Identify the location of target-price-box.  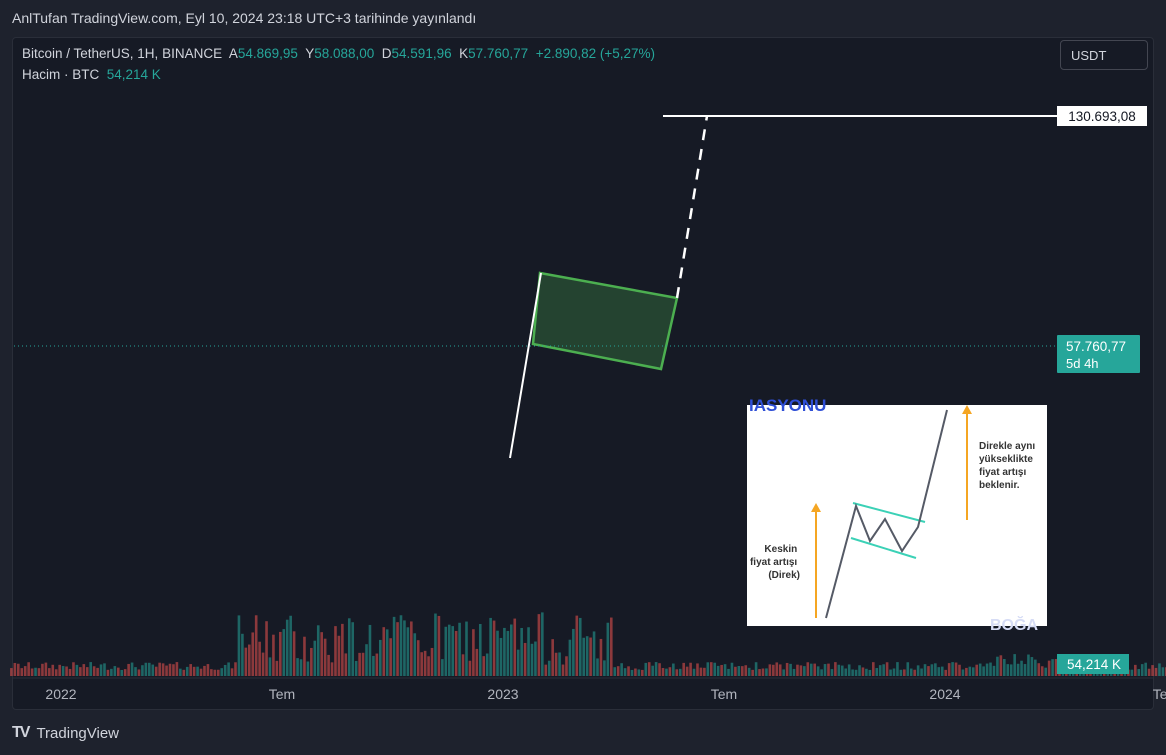
(1102, 116).